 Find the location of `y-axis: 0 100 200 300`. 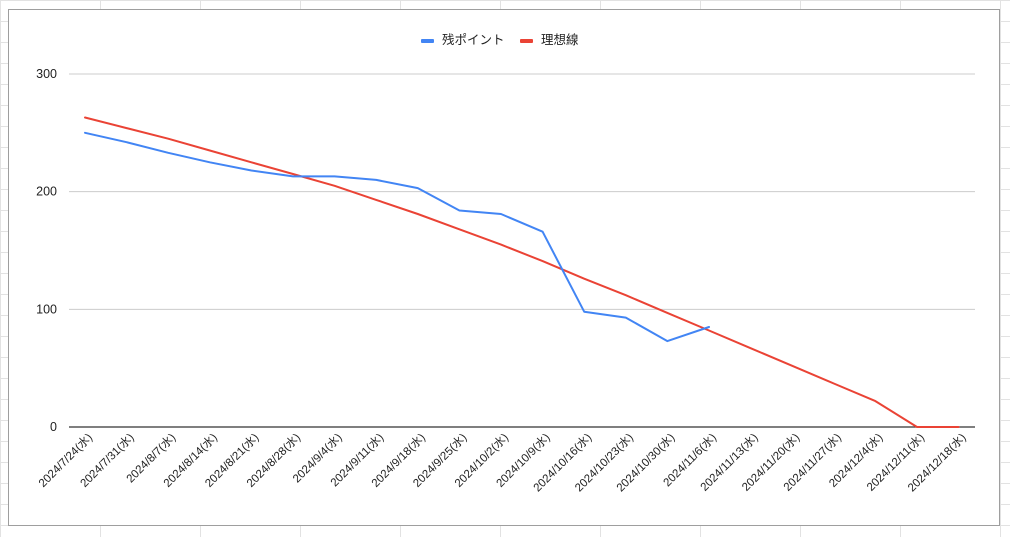

y-axis: 0 100 200 300 is located at coordinates (46, 250).